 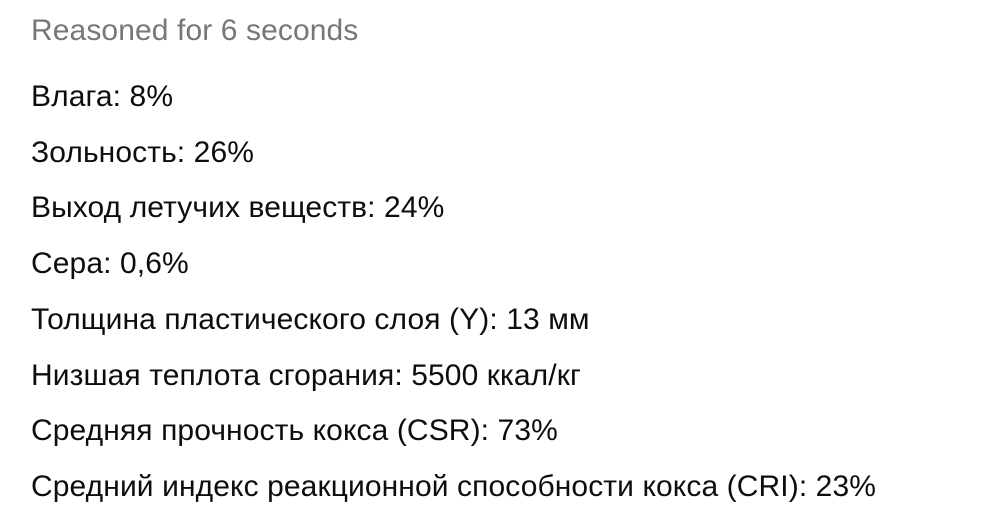 What do you see at coordinates (294, 431) in the screenshot?
I see `property-line-coke-strength-csr: Средняя прочность кокса (CSR): 73%` at bounding box center [294, 431].